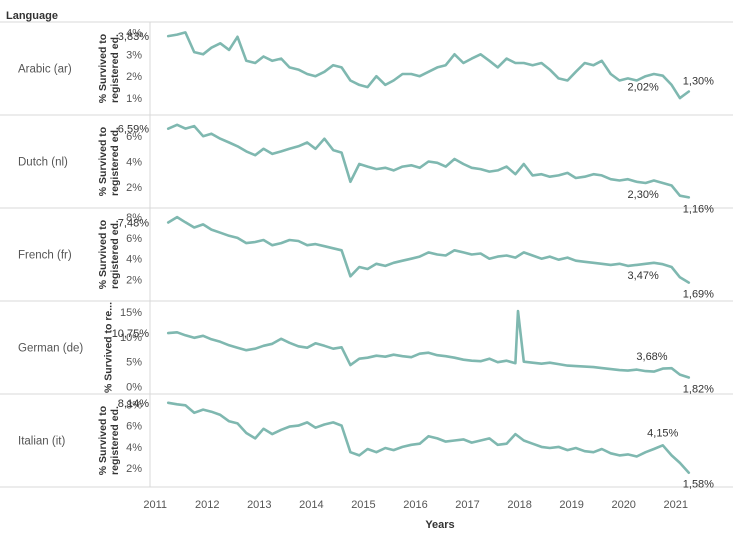 The width and height of the screenshot is (733, 533). What do you see at coordinates (32, 16) in the screenshot?
I see `language-column-header: Language` at bounding box center [32, 16].